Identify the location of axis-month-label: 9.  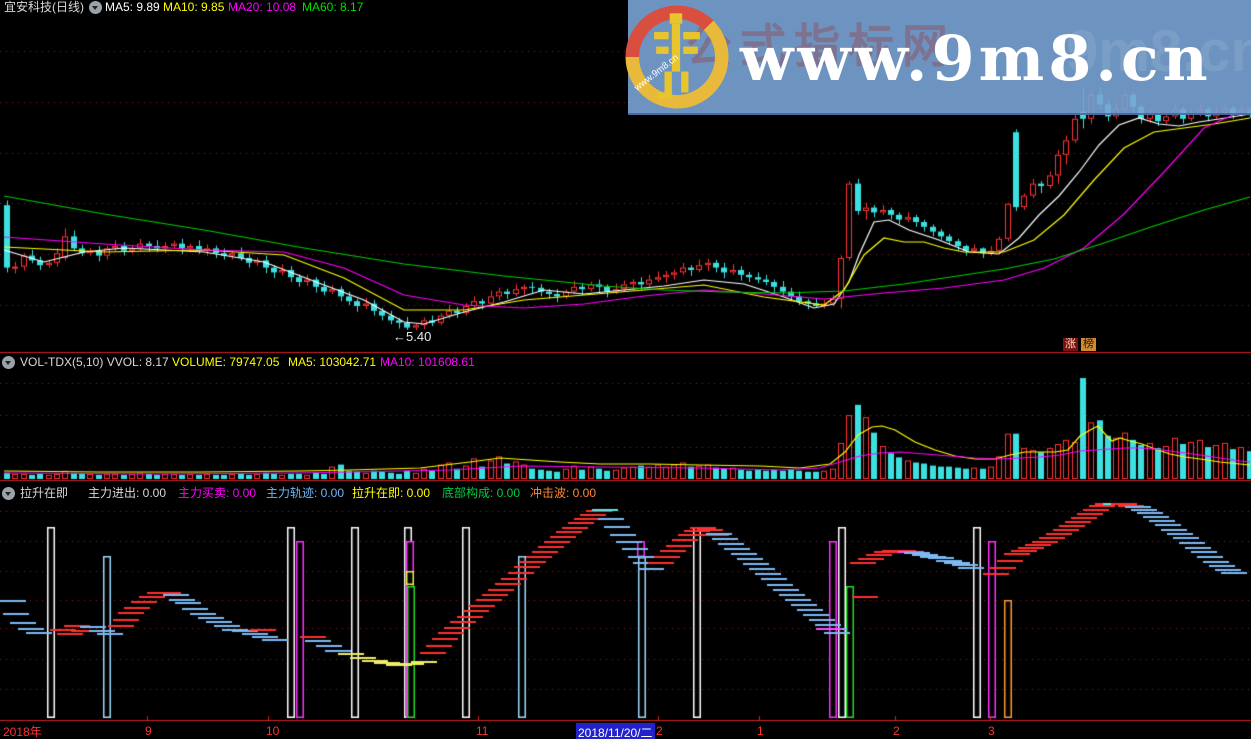
(148, 731).